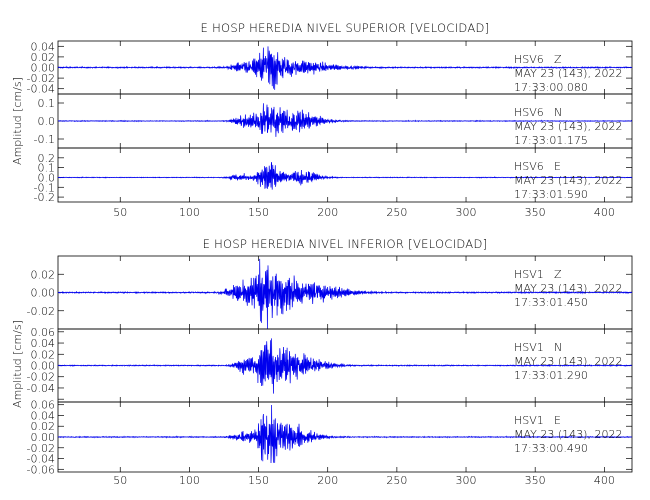 The width and height of the screenshot is (650, 500). Describe the element at coordinates (47, 158) in the screenshot. I see `y-tick-label: 0.2` at that location.